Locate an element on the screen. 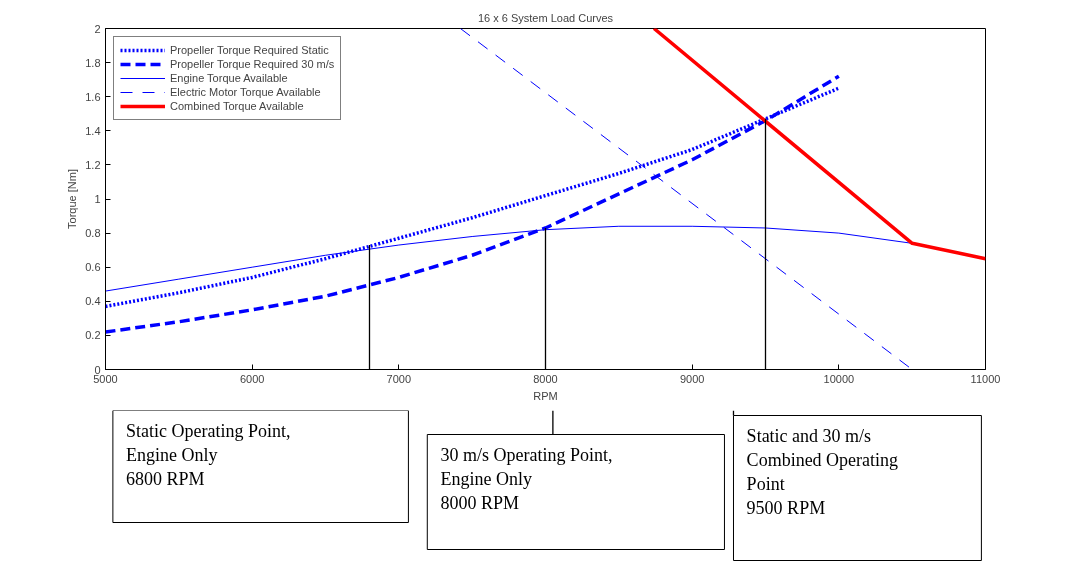  y-tick-label: 0.6 is located at coordinates (93, 267).